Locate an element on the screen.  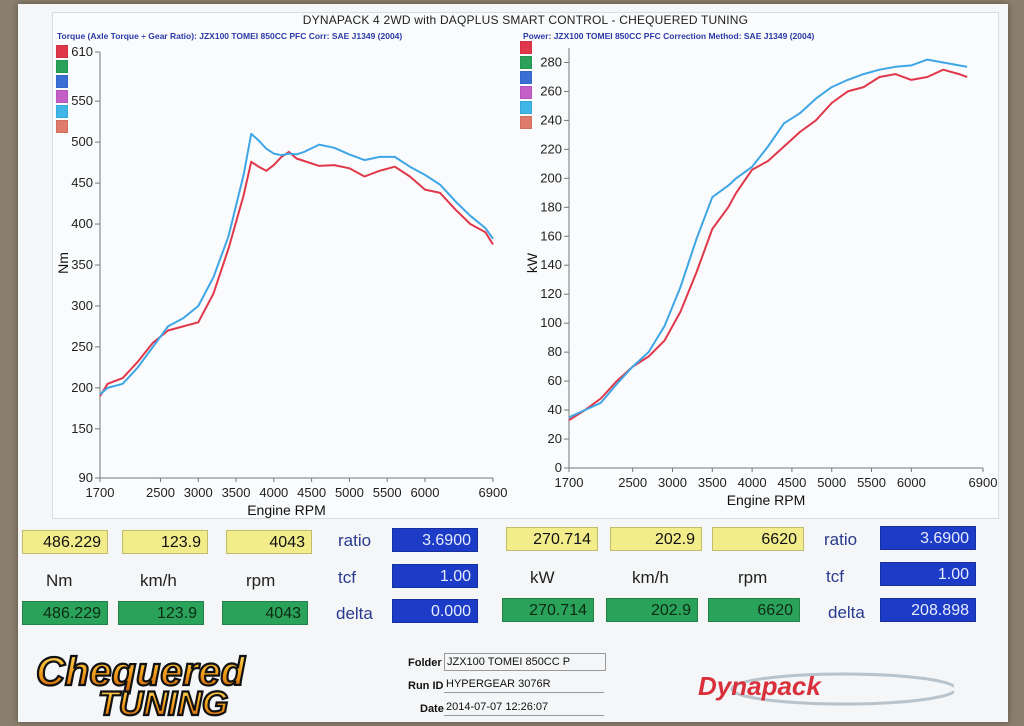
run-legend-right is located at coordinates (526, 86).